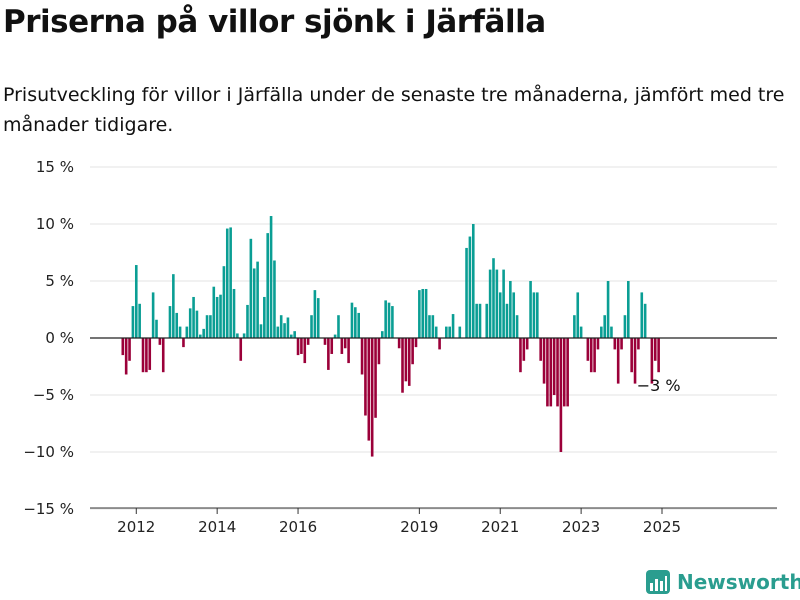 The width and height of the screenshot is (800, 600). I want to click on brand-name: Newsworthy, so click(738, 582).